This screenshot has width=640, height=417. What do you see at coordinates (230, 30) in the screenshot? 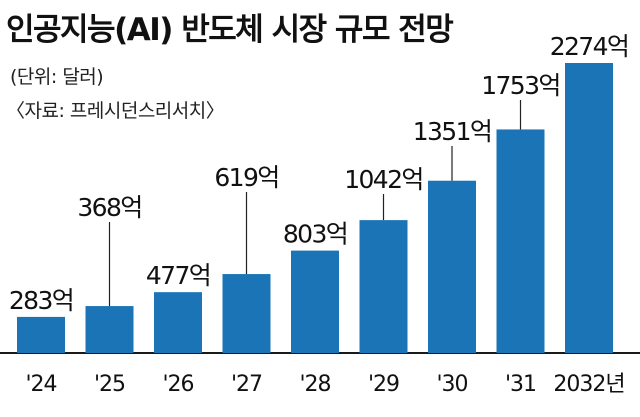
I see `chart-title: 인공지능(AI) 반도체 시장 규모 전망` at bounding box center [230, 30].